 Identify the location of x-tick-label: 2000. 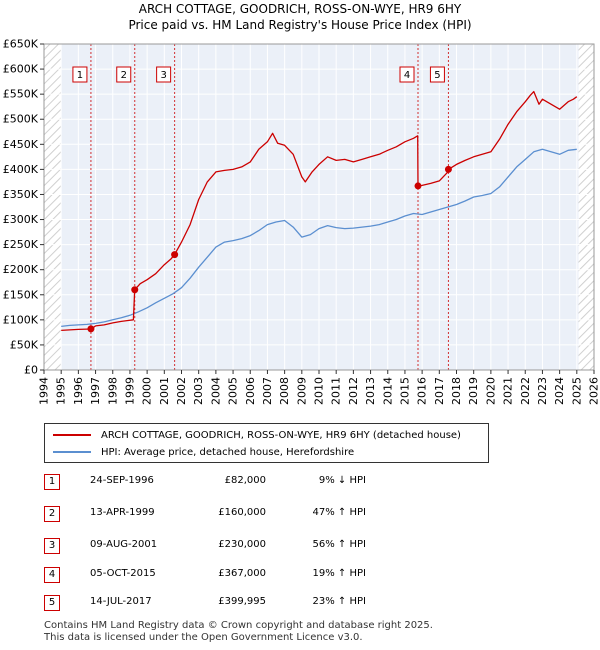
(147, 391).